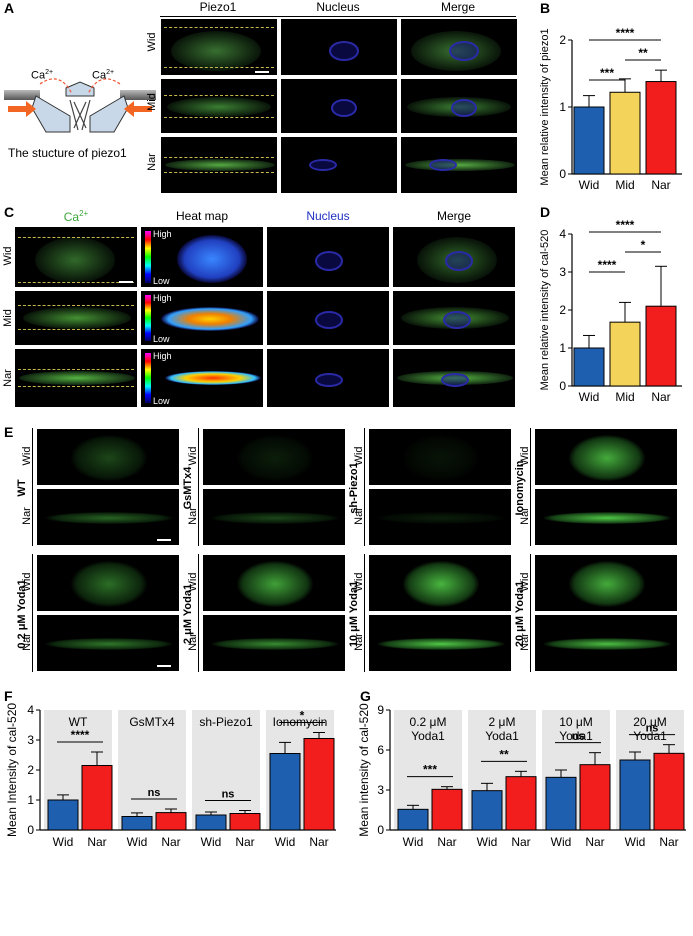 The height and width of the screenshot is (936, 693). What do you see at coordinates (76, 318) in the screenshot?
I see `micrograph-ca-mid` at bounding box center [76, 318].